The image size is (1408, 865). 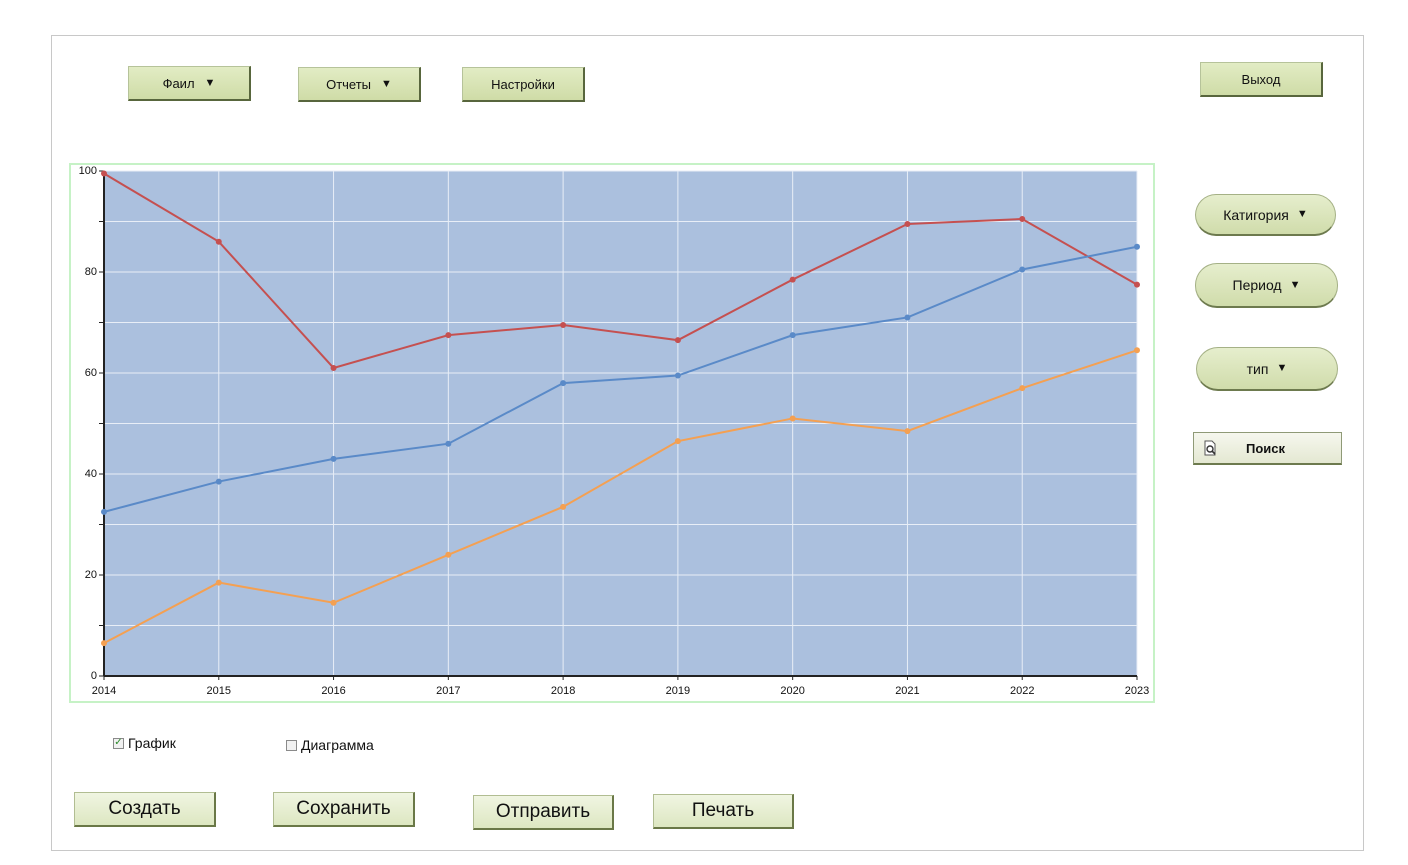 What do you see at coordinates (91, 373) in the screenshot?
I see `y-tick-label: 60` at bounding box center [91, 373].